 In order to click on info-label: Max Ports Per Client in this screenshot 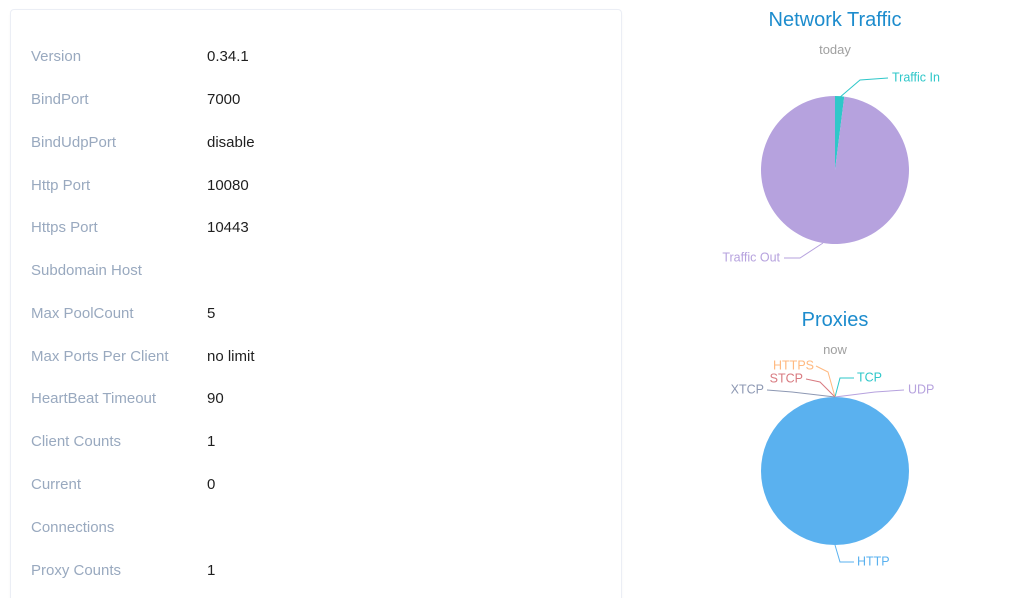, I will do `click(100, 356)`.